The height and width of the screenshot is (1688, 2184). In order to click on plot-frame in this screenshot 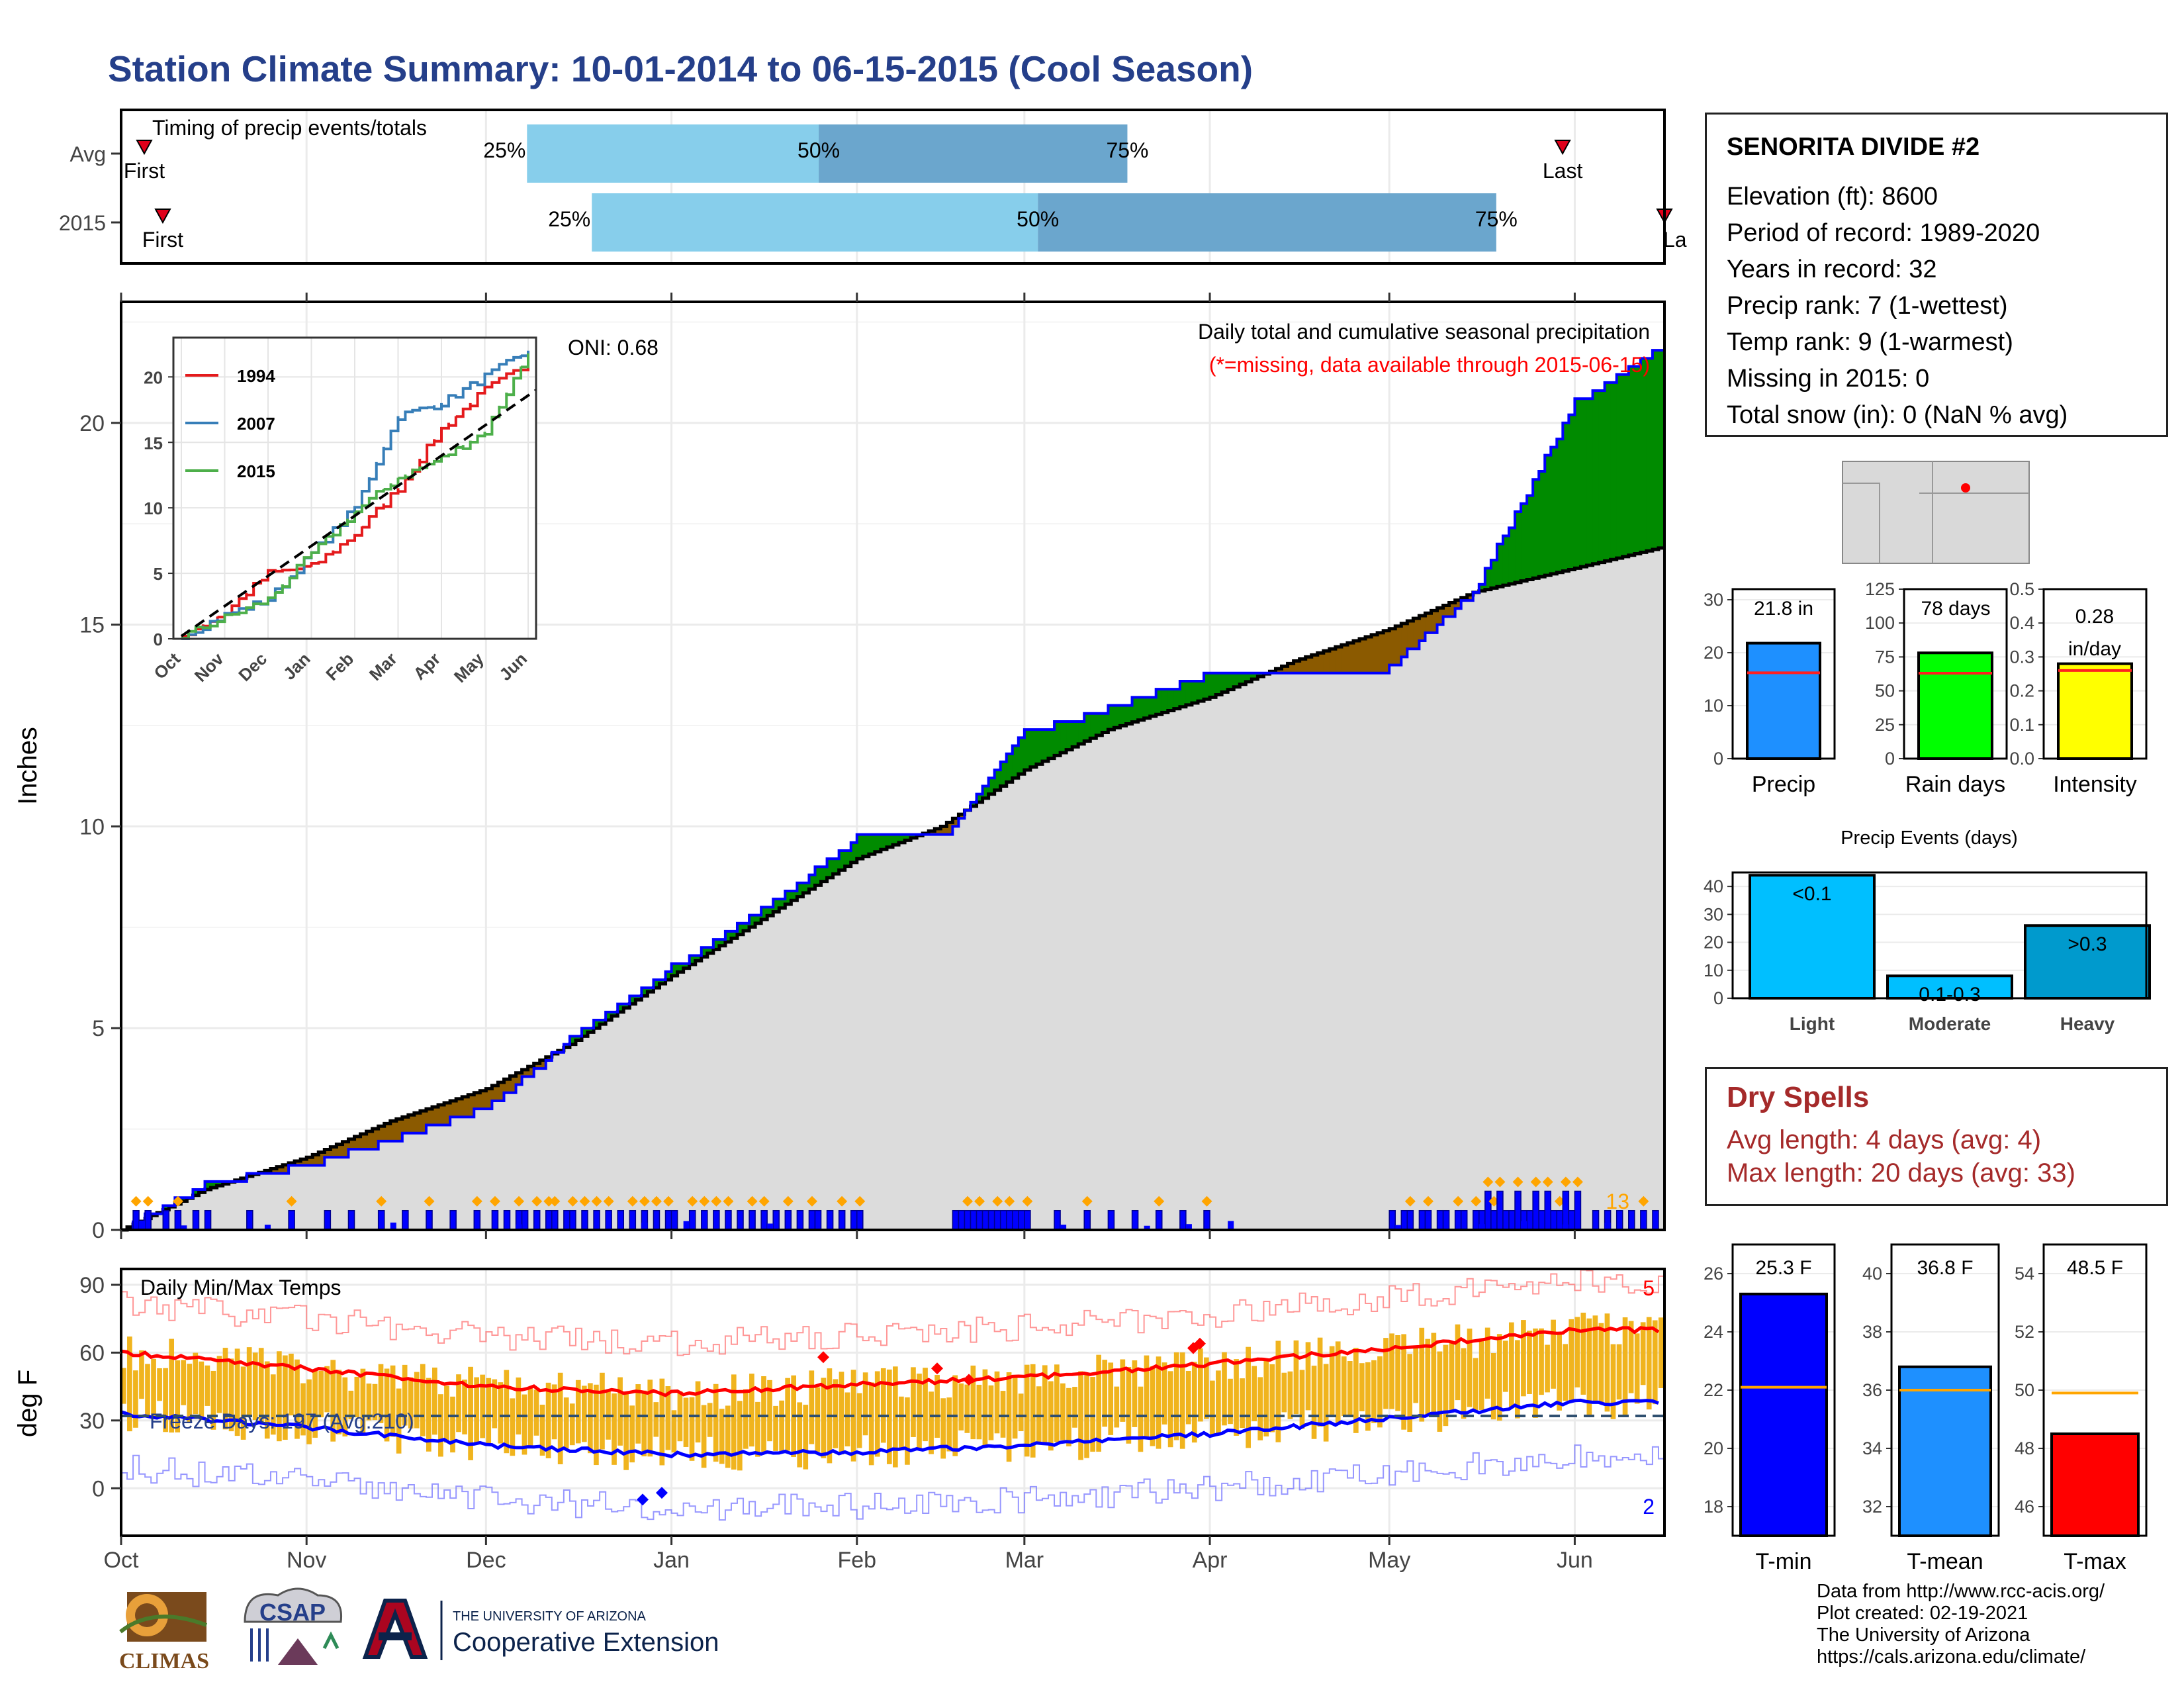, I will do `click(893, 1402)`.